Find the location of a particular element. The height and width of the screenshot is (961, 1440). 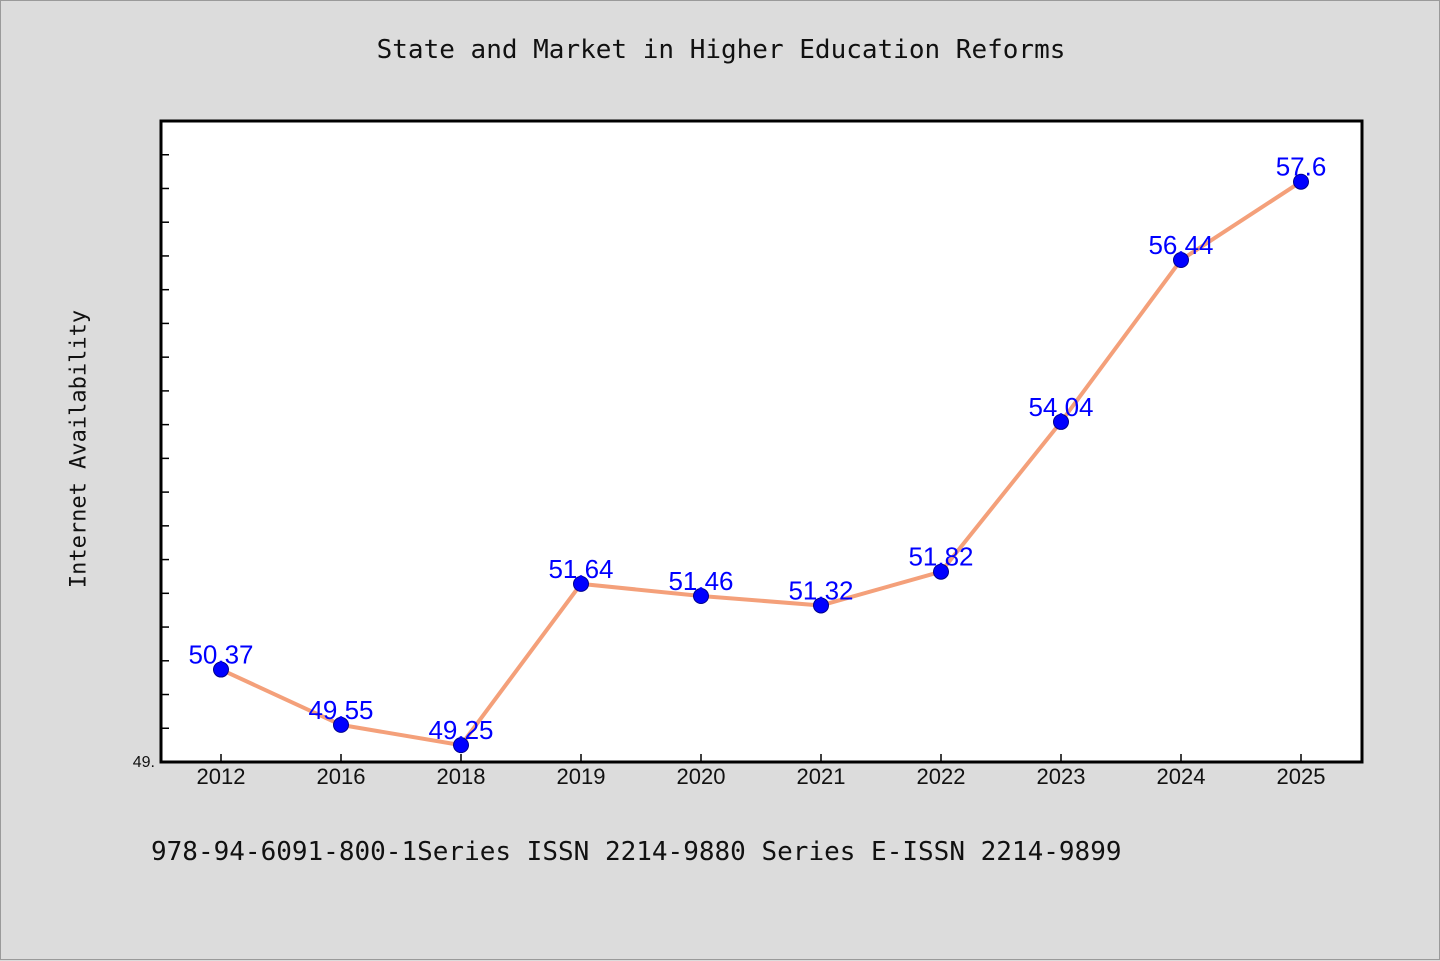

x-tick-label: 2012 is located at coordinates (221, 776).